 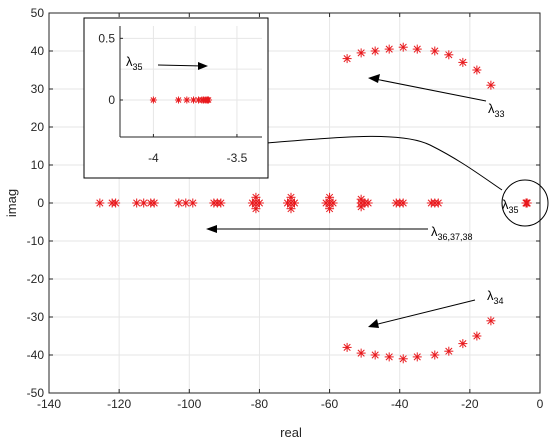 What do you see at coordinates (470, 404) in the screenshot?
I see `x-tick-label: -20` at bounding box center [470, 404].